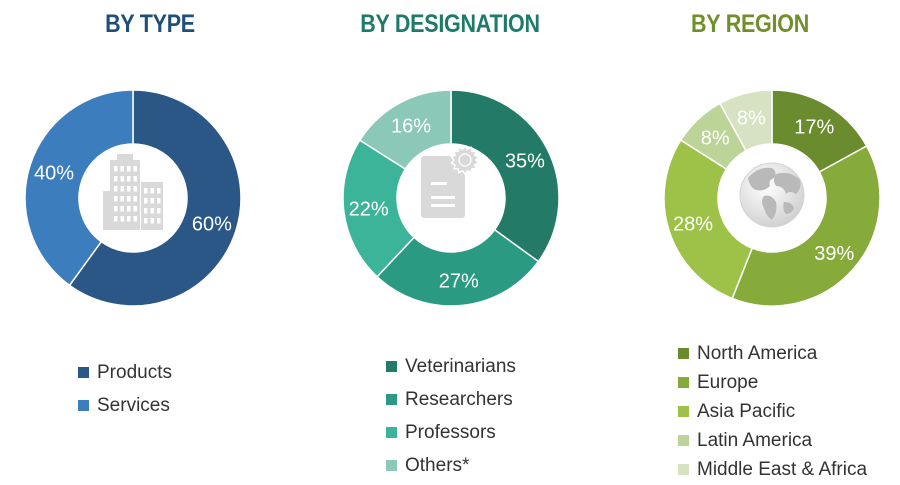 The width and height of the screenshot is (900, 485). I want to click on chart-title: BY REGION, so click(750, 24).